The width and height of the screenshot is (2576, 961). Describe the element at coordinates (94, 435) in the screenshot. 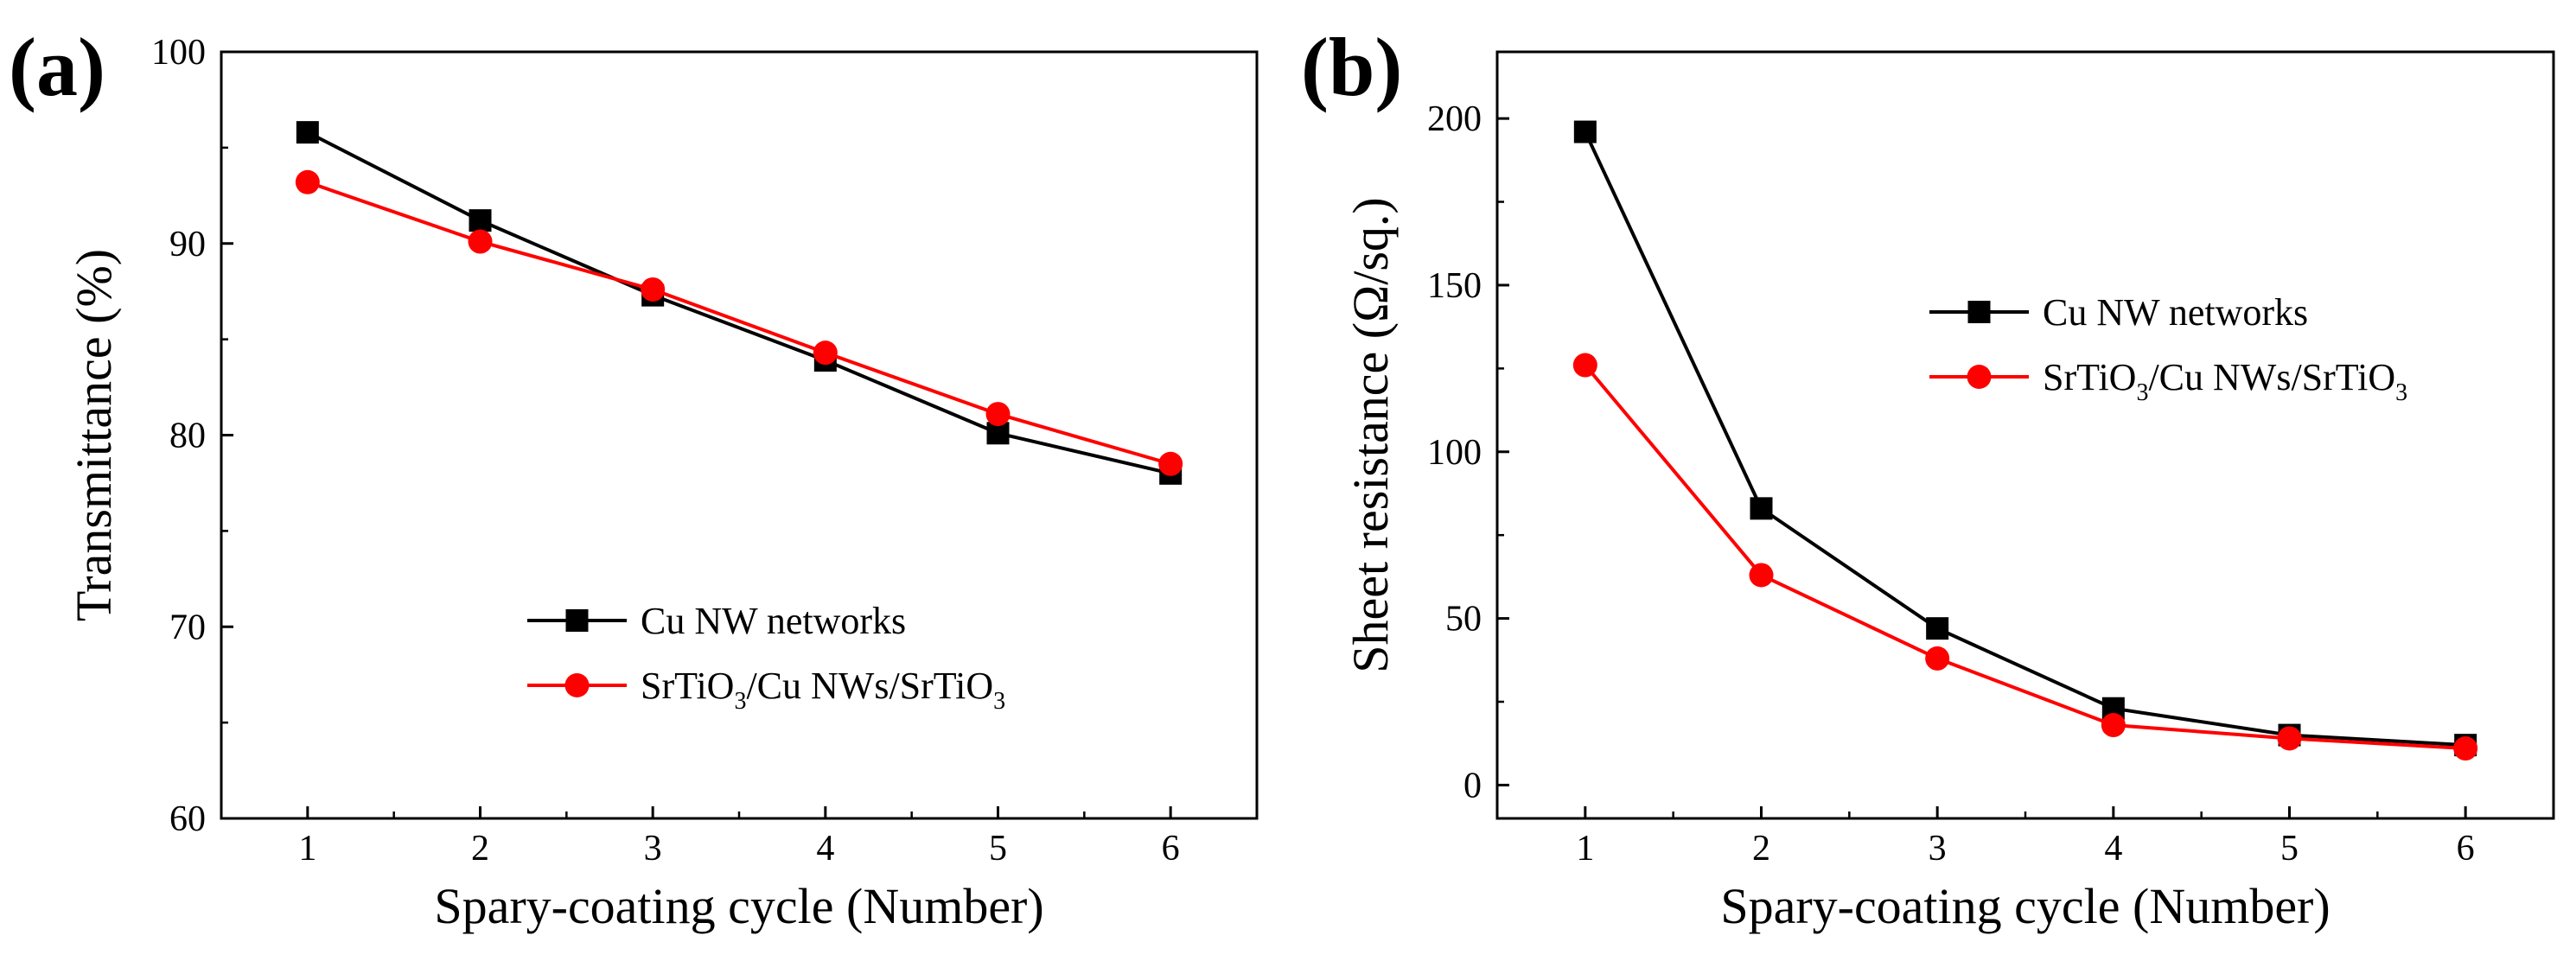

I see `y-axis-title: Transmittance (%)` at that location.